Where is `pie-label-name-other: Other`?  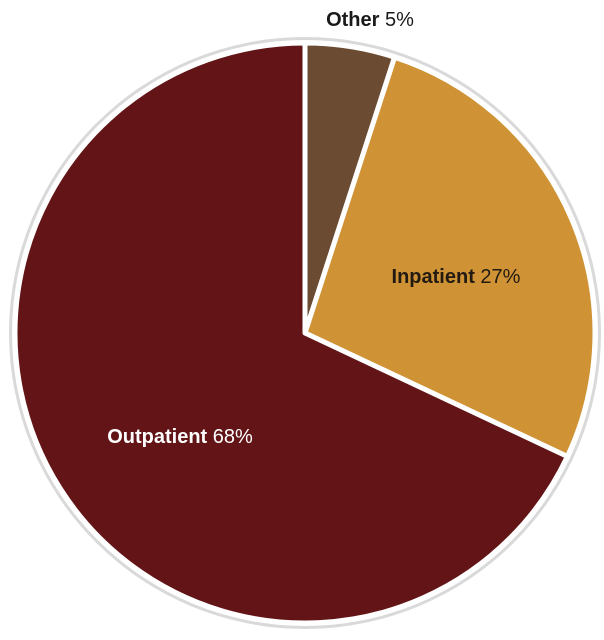 pie-label-name-other: Other is located at coordinates (353, 20).